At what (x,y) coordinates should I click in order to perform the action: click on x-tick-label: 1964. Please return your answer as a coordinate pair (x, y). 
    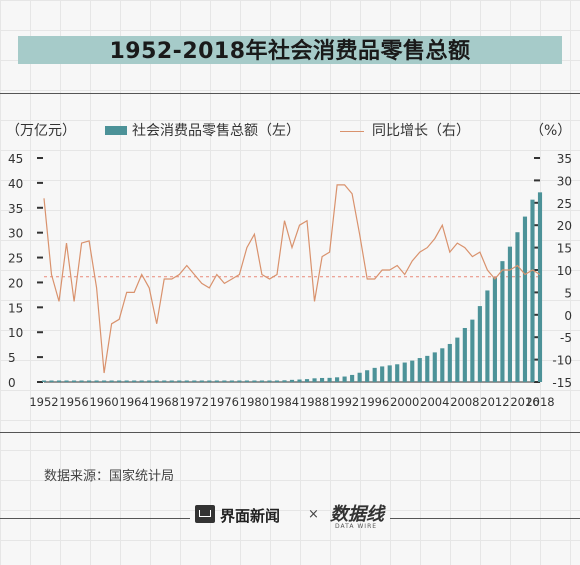
    Looking at the image, I should click on (134, 402).